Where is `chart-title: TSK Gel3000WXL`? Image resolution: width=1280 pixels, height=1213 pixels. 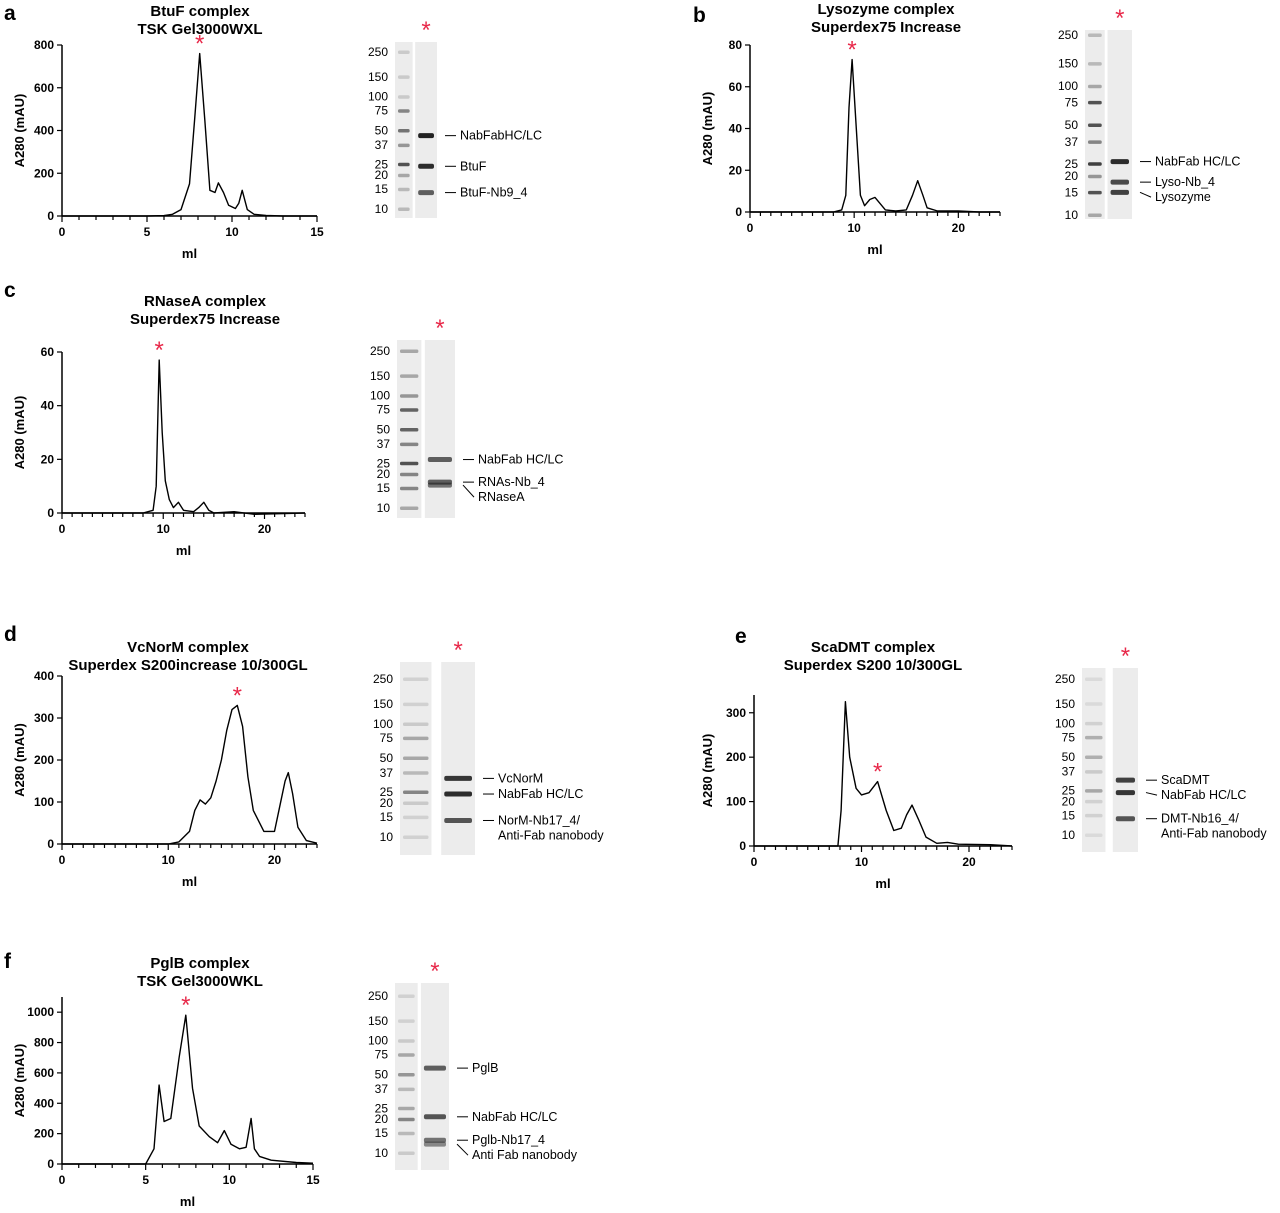
chart-title: TSK Gel3000WXL is located at coordinates (199, 29).